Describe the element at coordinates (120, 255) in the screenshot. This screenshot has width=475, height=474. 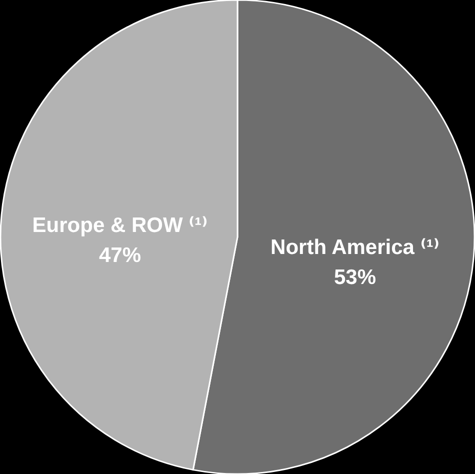
I see `data-label: 47%` at that location.